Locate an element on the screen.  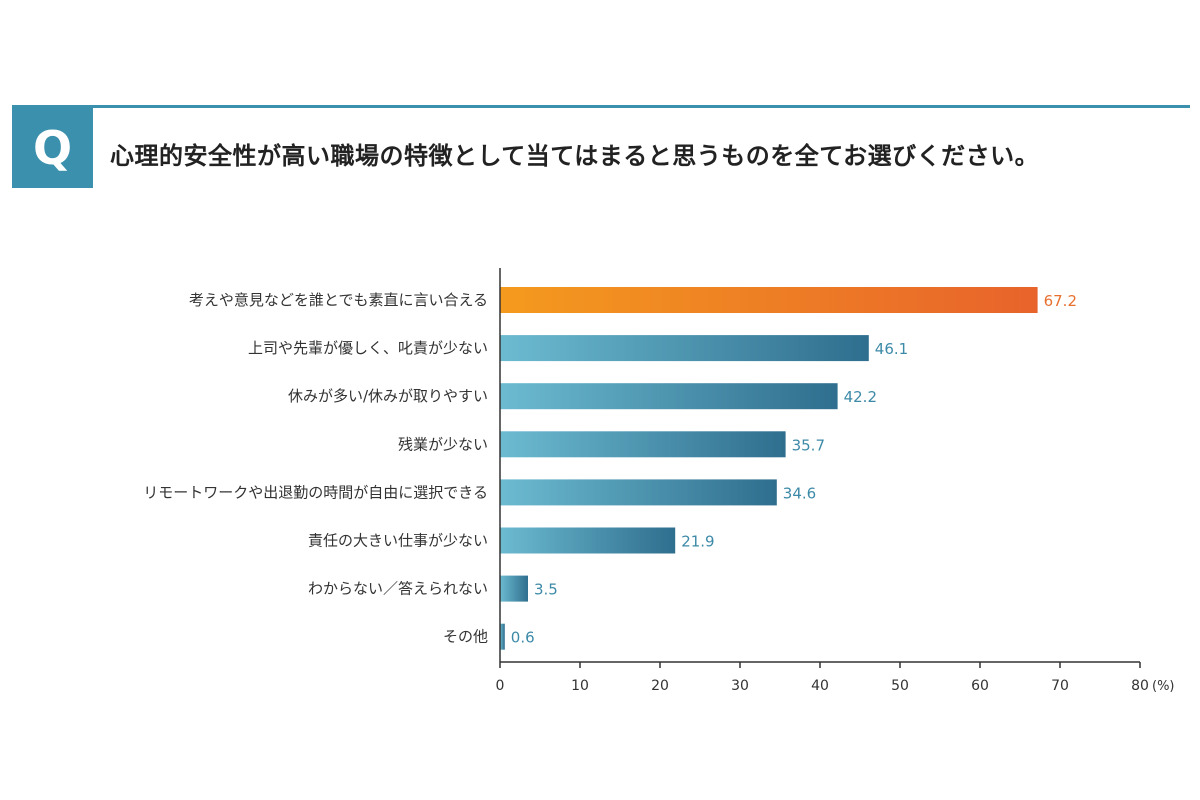
category-label: 上司や先輩が優しく、叱責が少ない is located at coordinates (368, 348).